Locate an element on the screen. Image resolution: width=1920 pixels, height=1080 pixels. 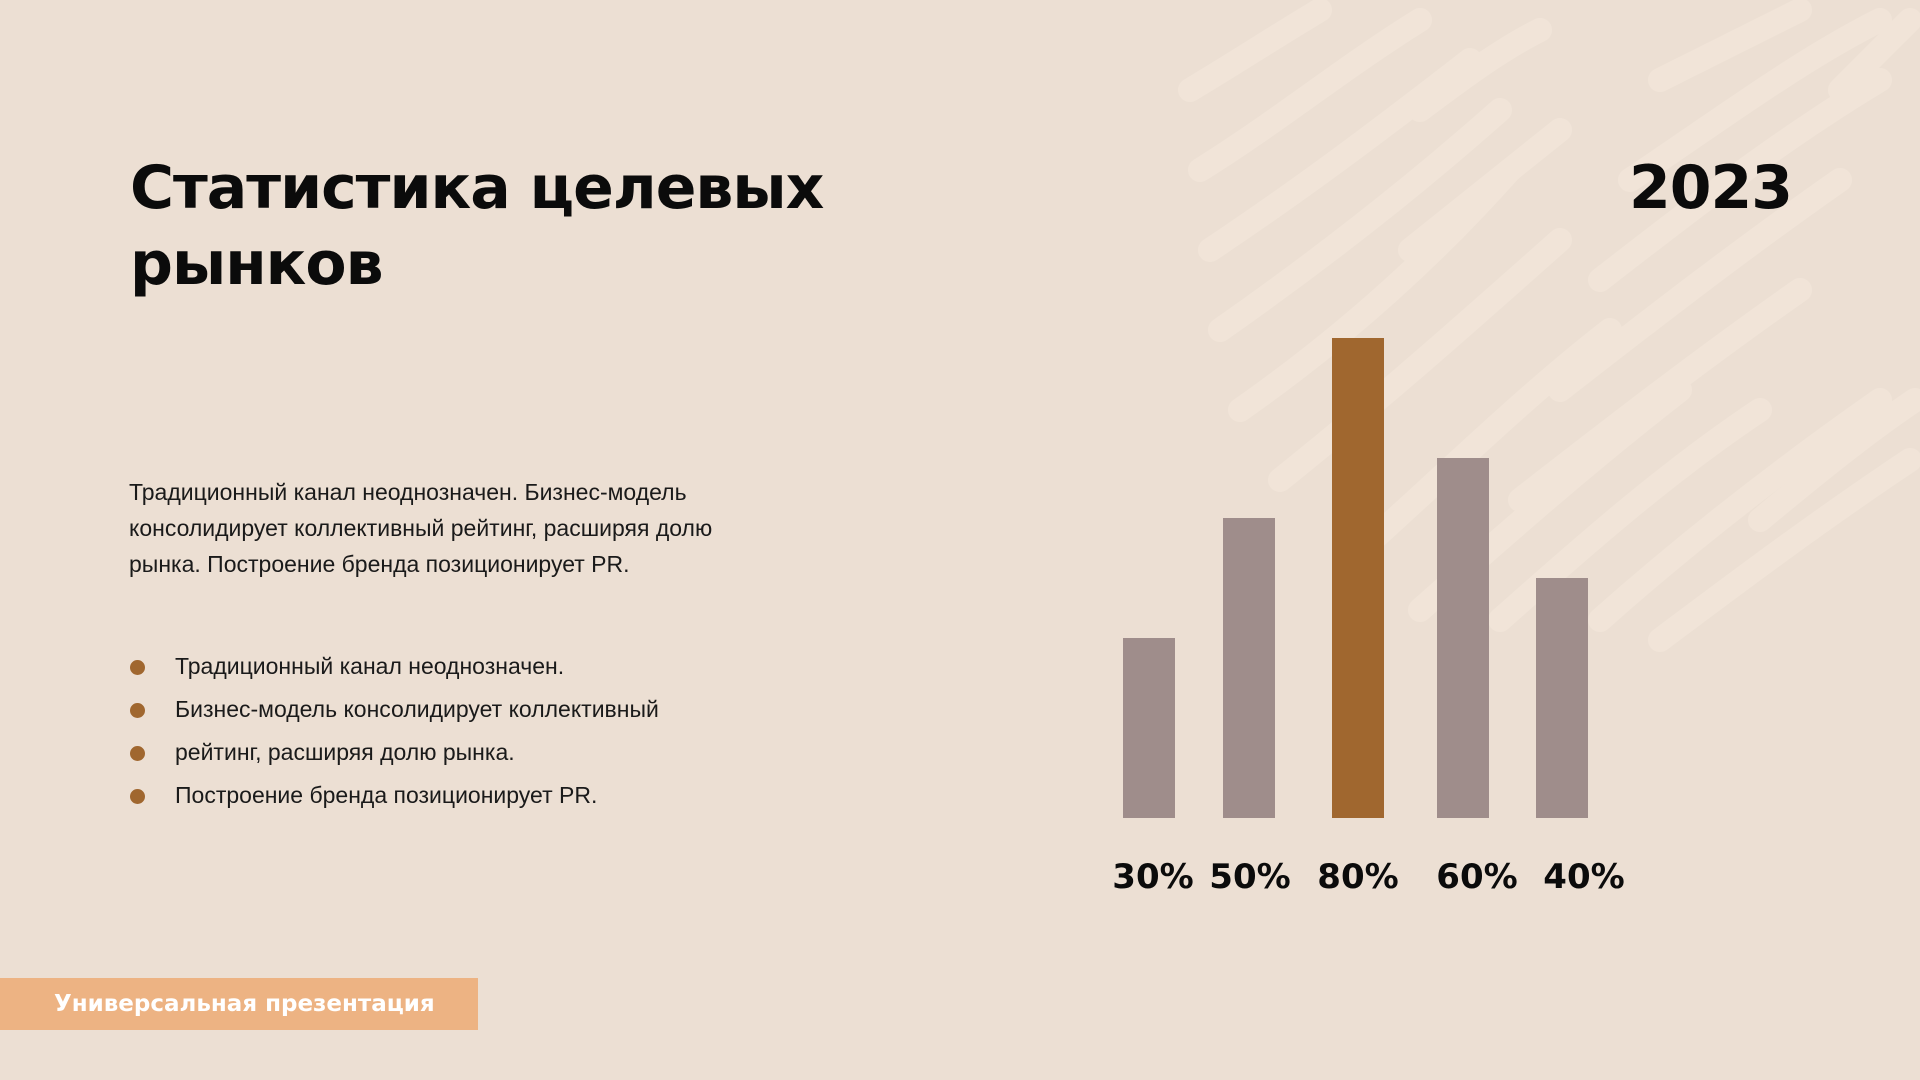
bullet-item: Бизнес-модель консолидирует коллективный is located at coordinates (394, 712).